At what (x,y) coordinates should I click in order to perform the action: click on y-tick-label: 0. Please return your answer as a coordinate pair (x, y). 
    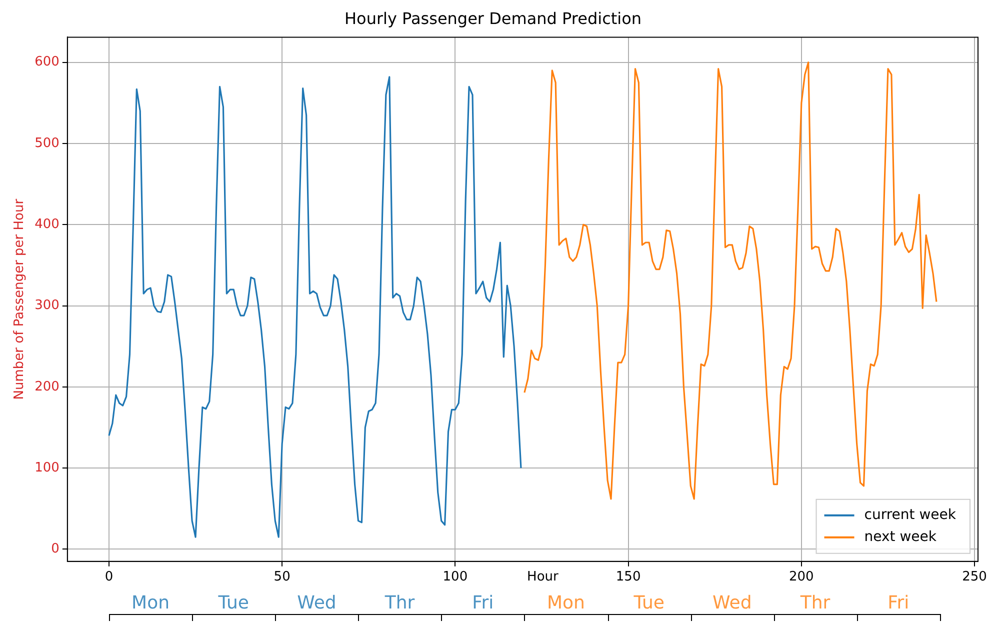
    Looking at the image, I should click on (55, 549).